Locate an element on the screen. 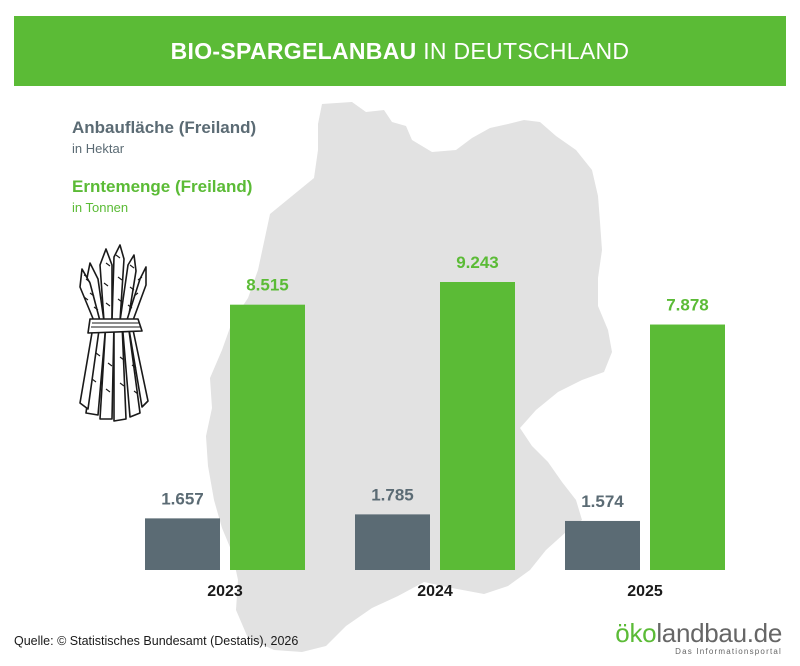 This screenshot has height=666, width=800. bar-harvest-2024 is located at coordinates (477, 426).